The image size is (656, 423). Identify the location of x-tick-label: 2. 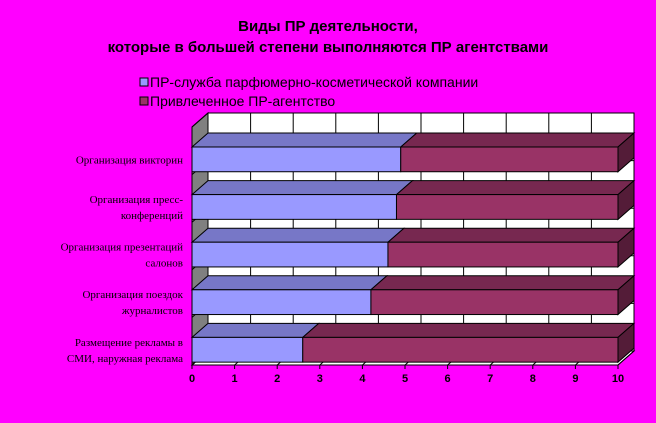
(277, 379).